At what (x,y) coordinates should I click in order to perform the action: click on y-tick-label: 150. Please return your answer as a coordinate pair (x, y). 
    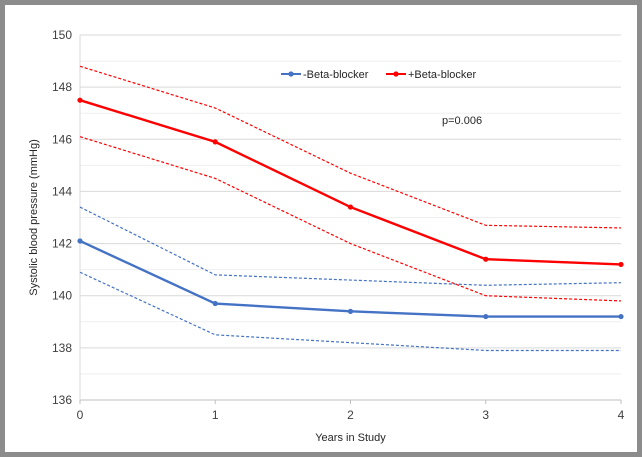
    Looking at the image, I should click on (62, 35).